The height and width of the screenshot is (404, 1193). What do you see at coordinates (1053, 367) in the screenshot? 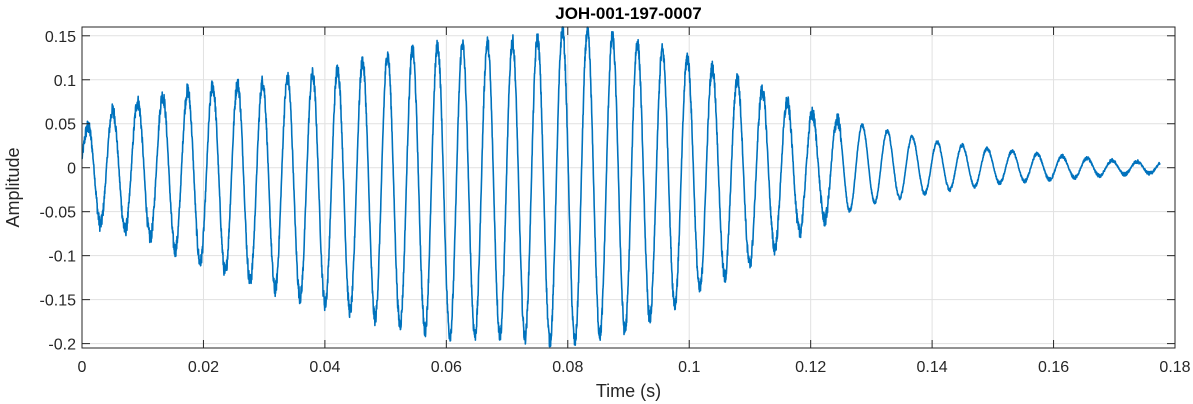
I see `x-tick-label: 0.16` at bounding box center [1053, 367].